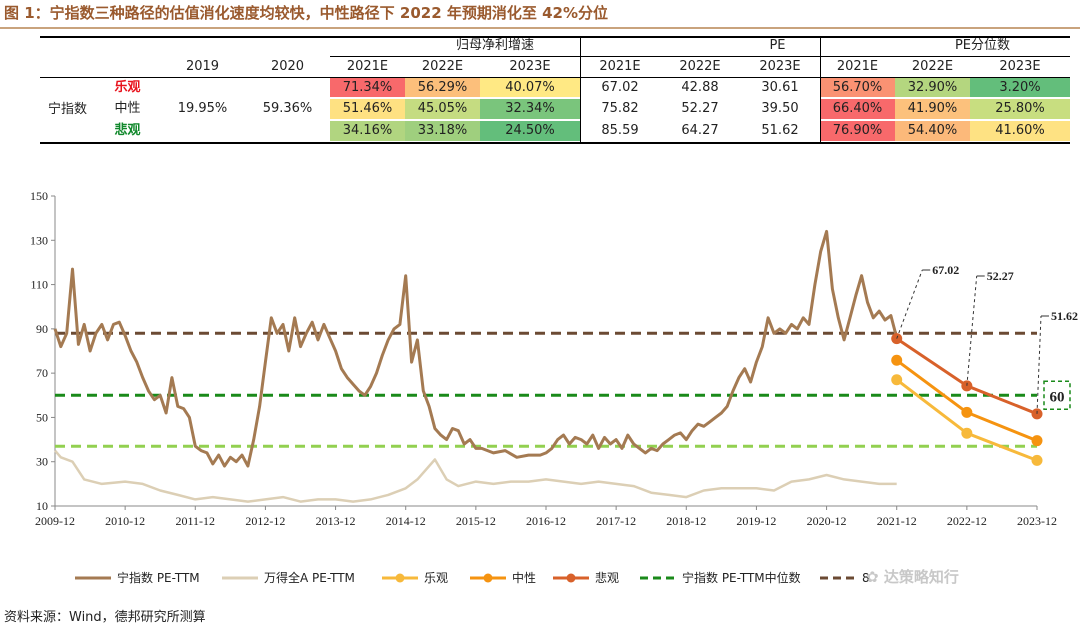 This screenshot has height=629, width=1080. I want to click on x-tick-label: 2010-12, so click(125, 521).